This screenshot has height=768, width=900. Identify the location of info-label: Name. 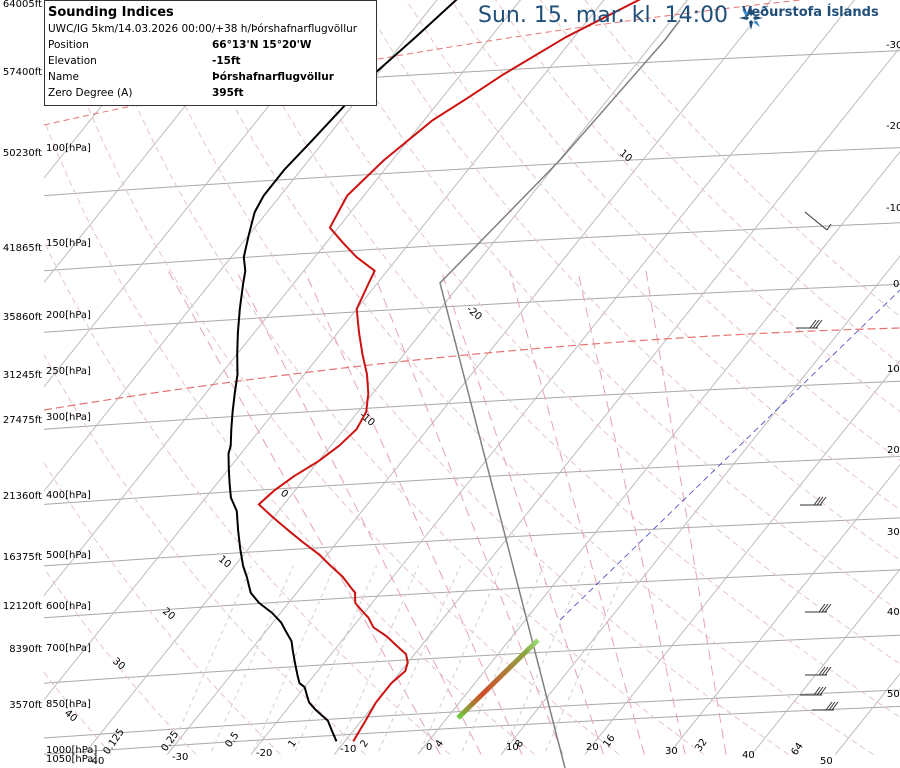
(63, 77).